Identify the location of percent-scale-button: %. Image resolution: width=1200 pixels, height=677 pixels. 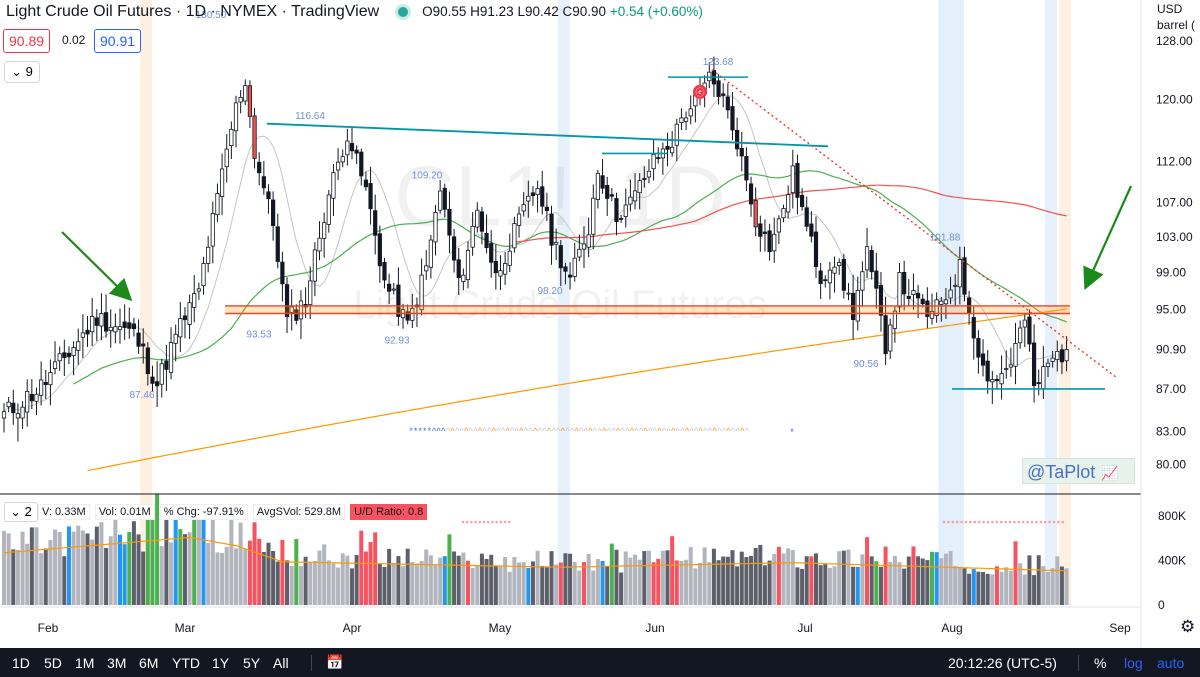
(1100, 663).